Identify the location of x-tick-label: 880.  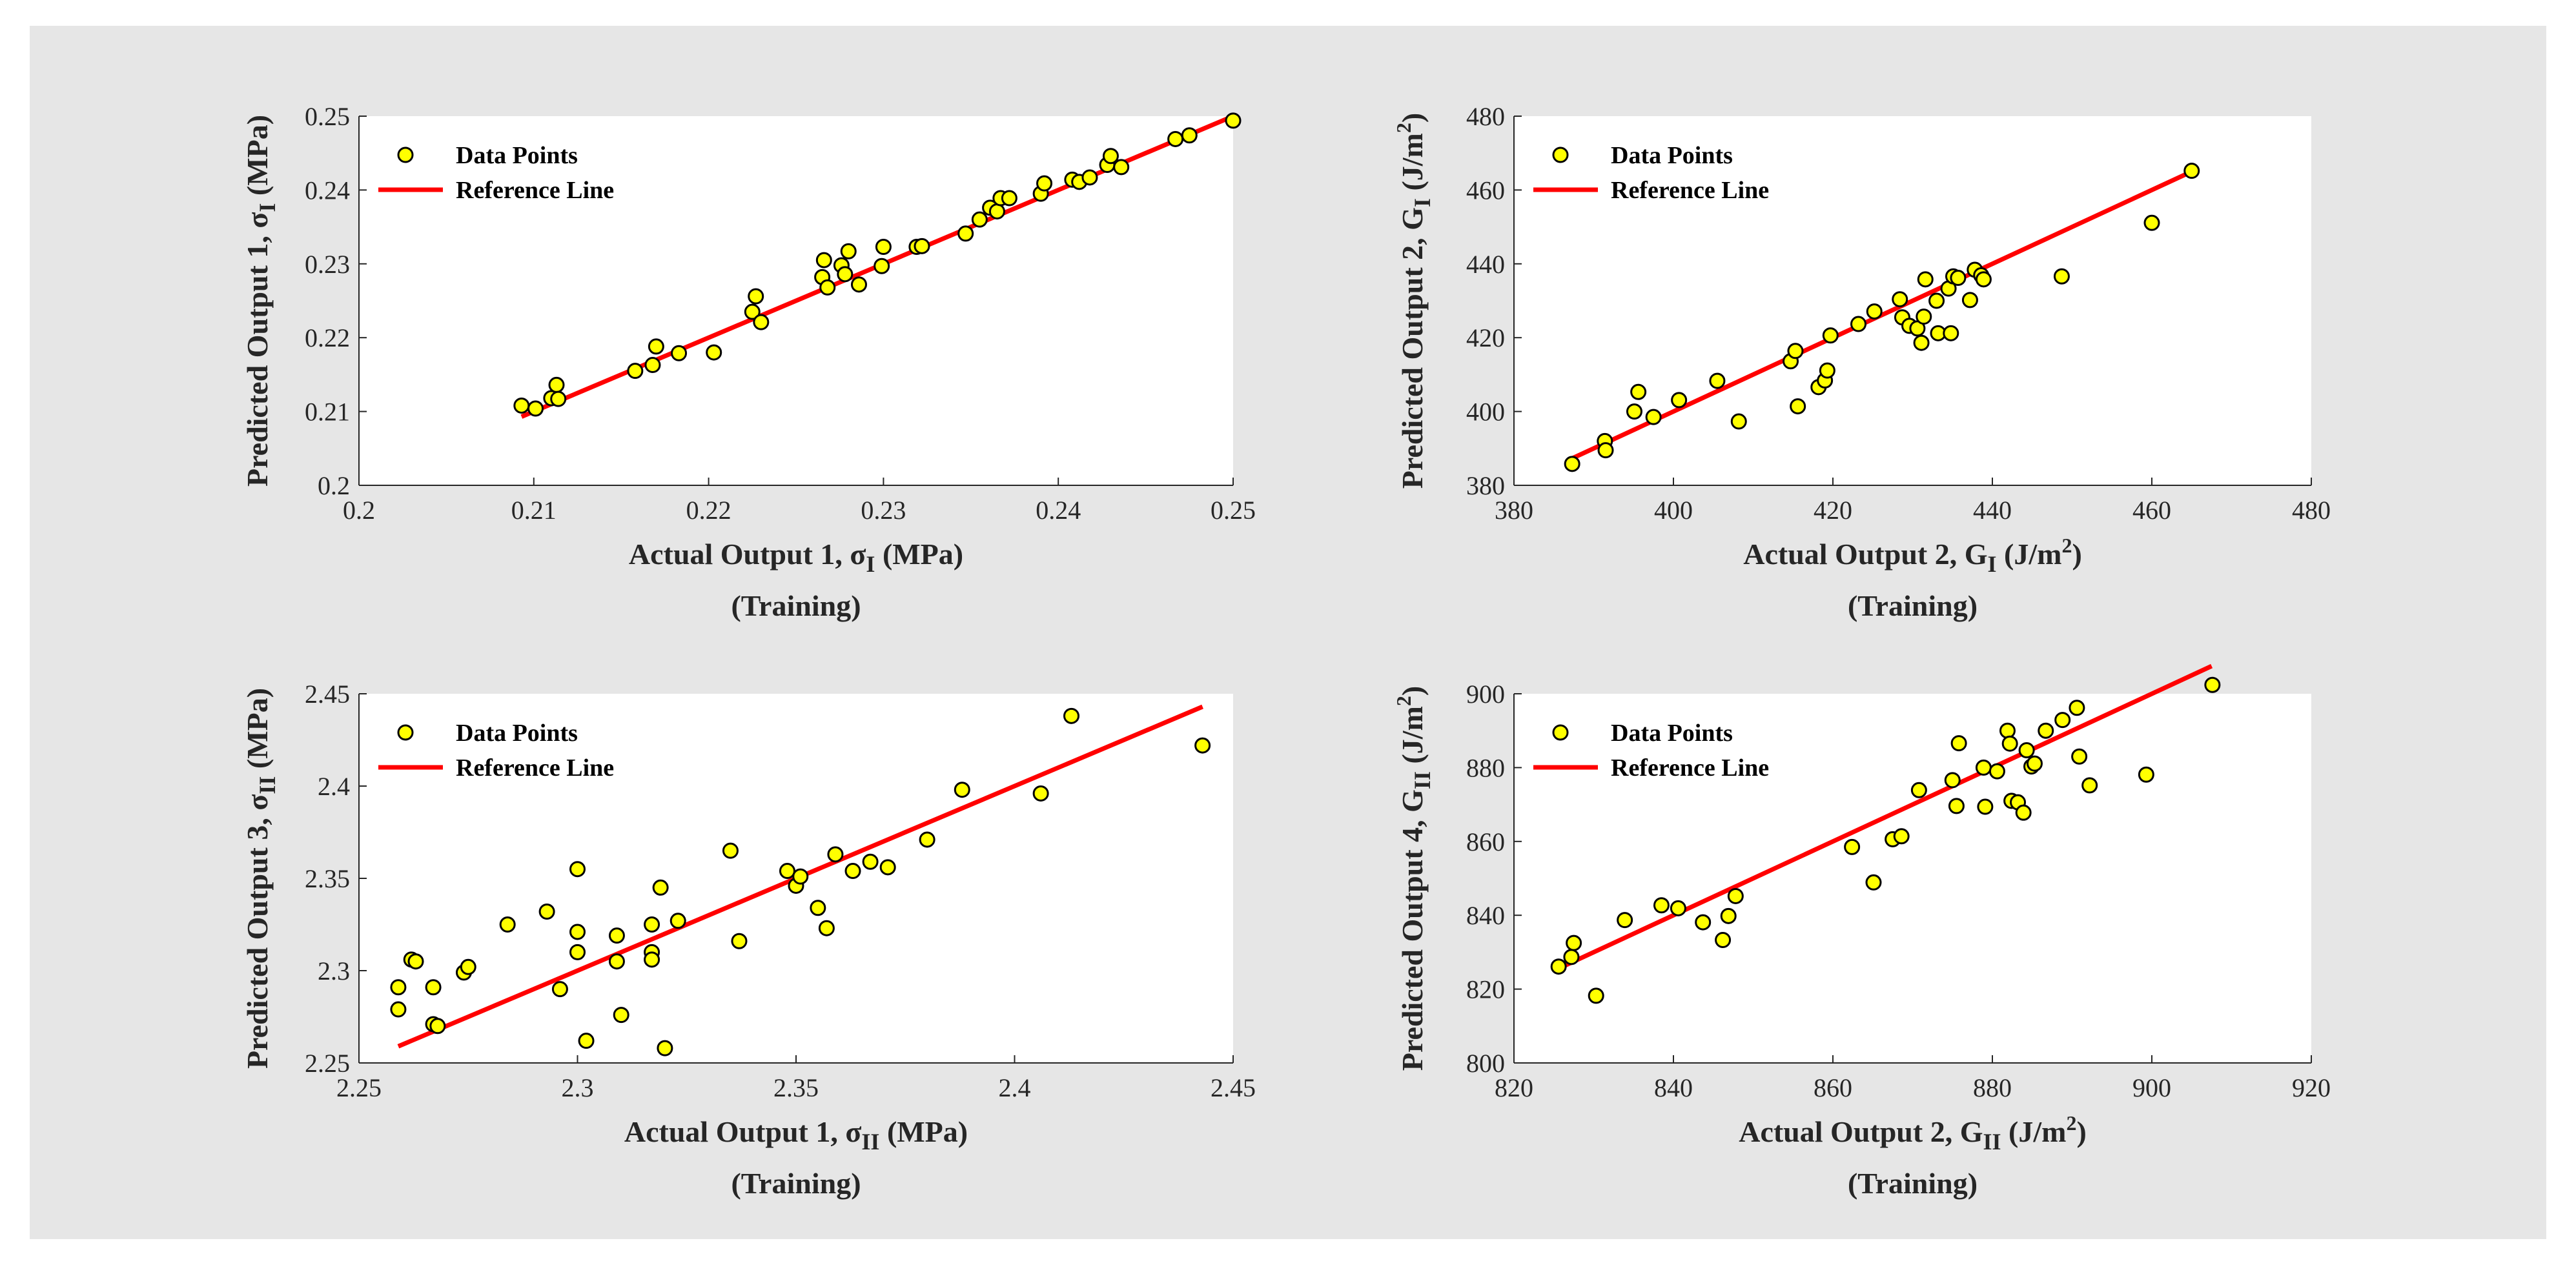
(1993, 1087).